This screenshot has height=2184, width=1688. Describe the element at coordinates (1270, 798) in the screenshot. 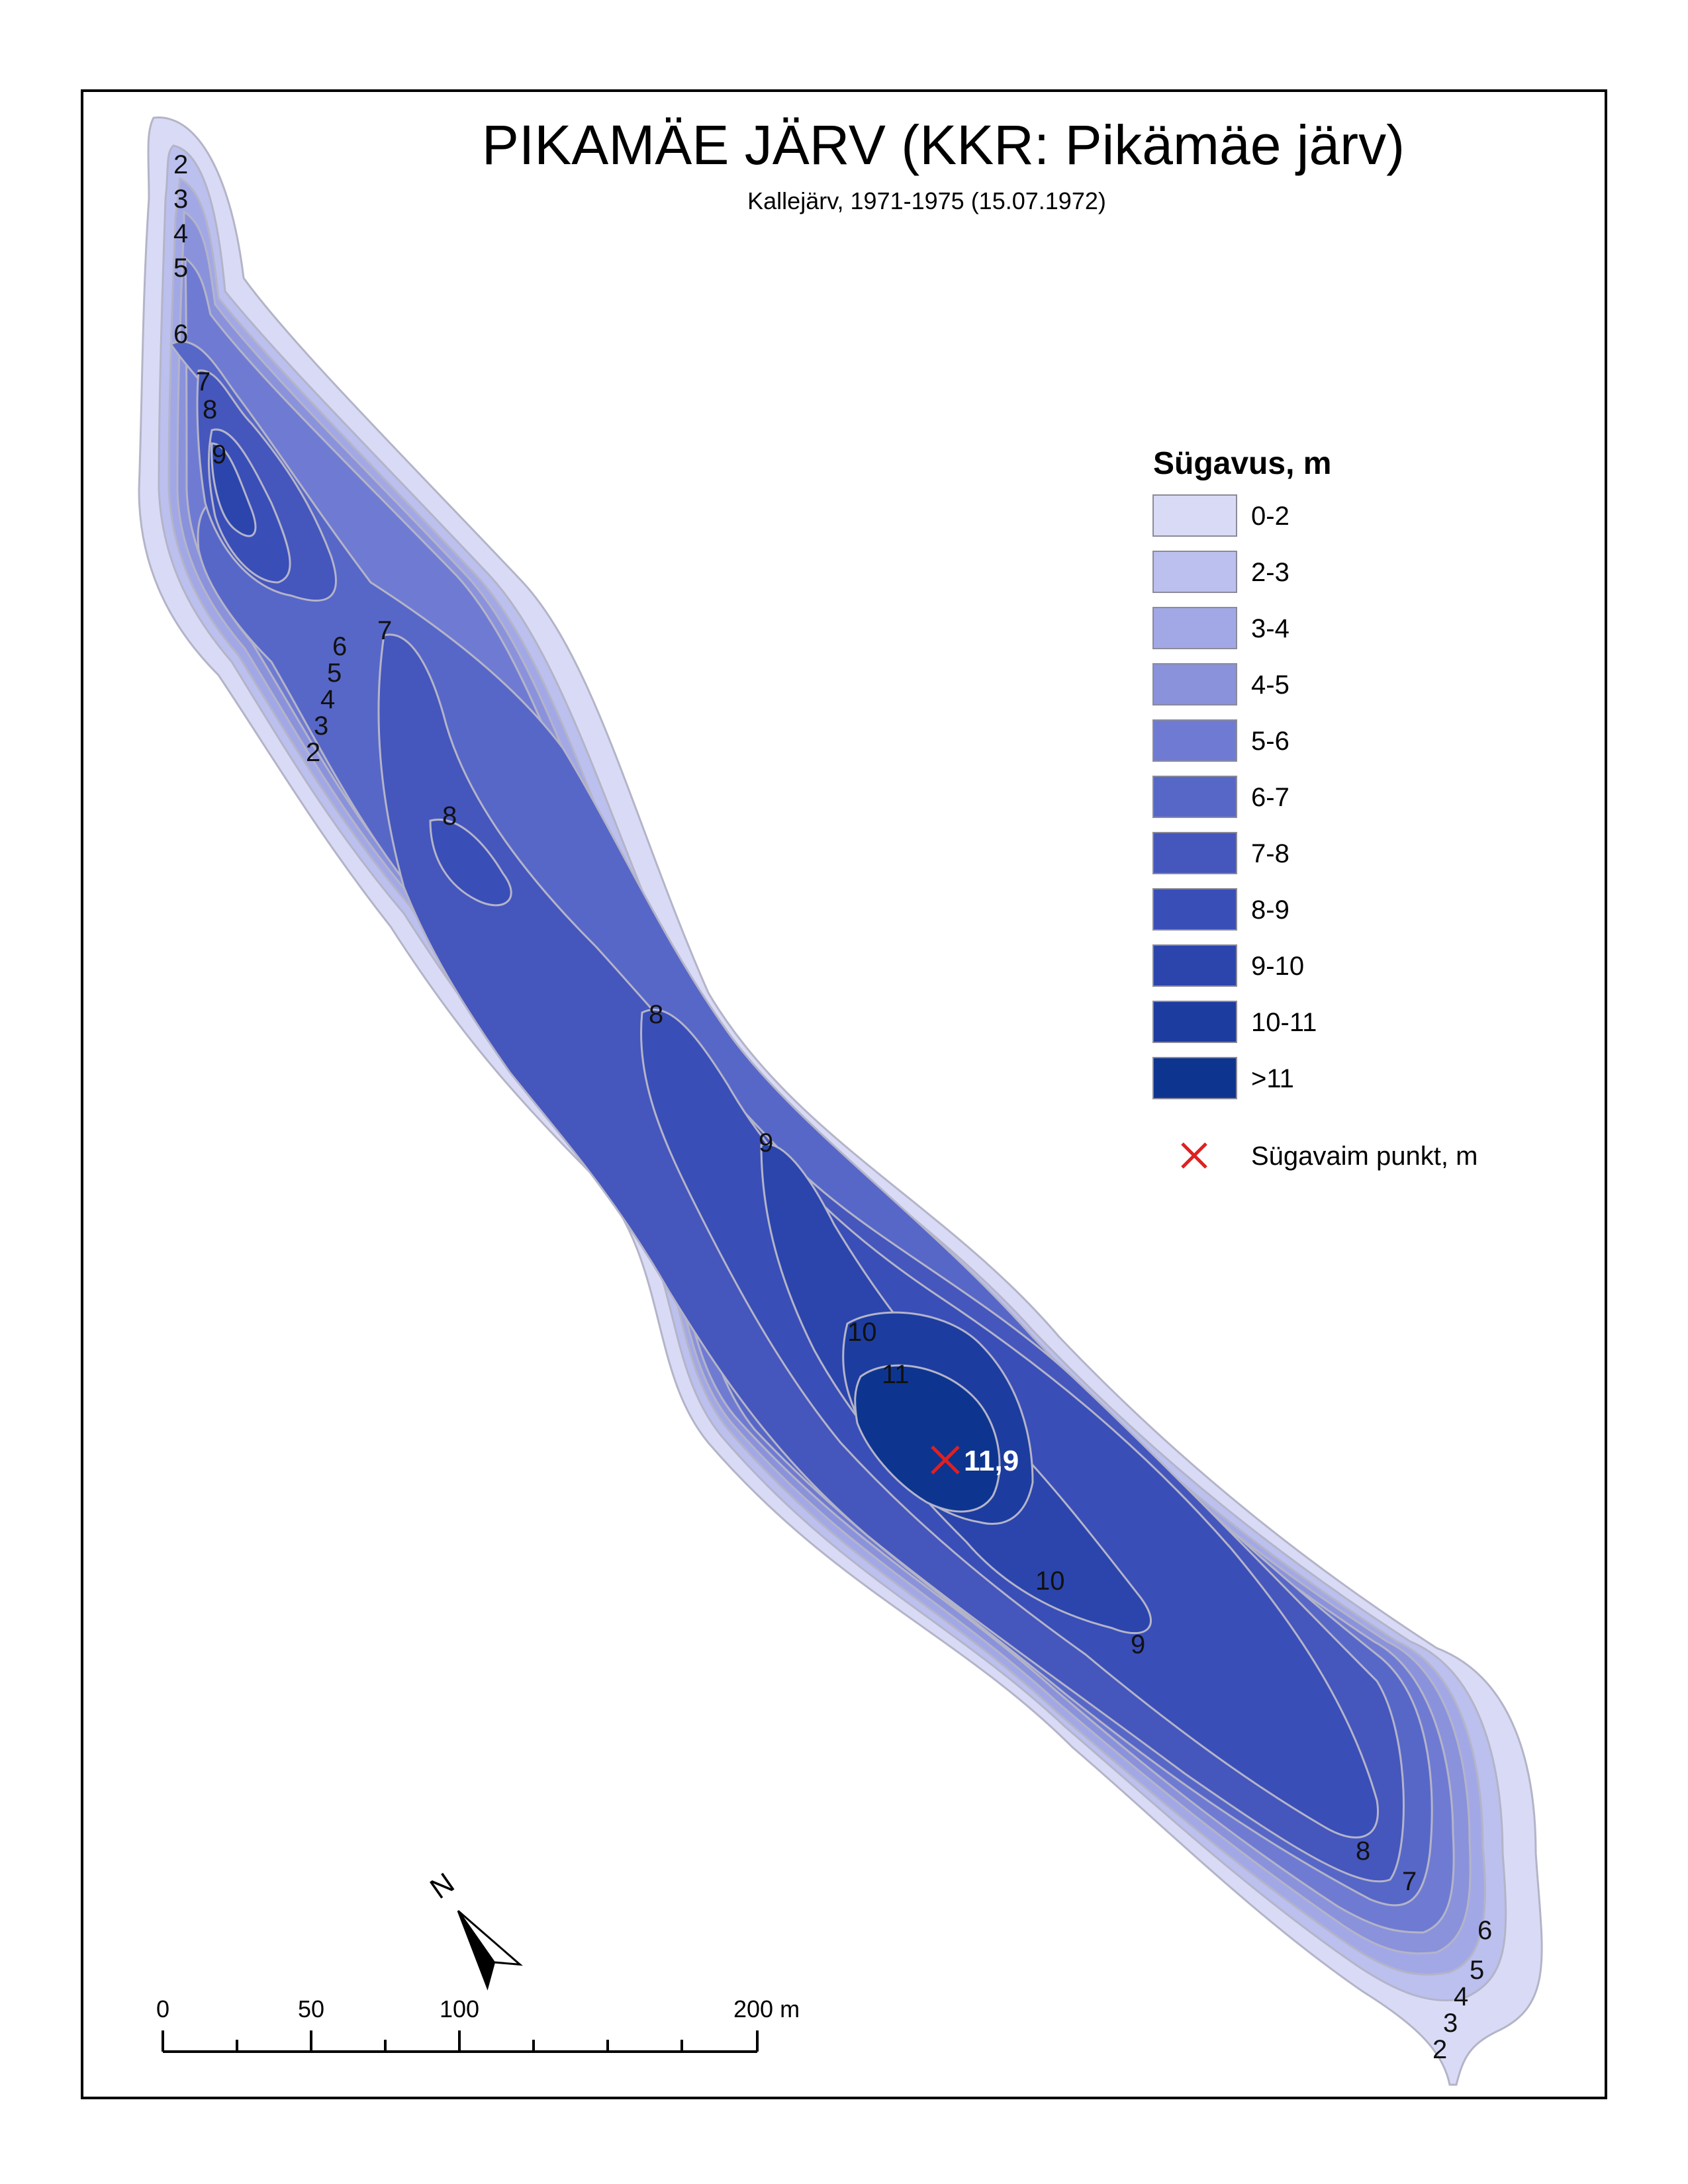

I see `legend-label: 6-7` at that location.